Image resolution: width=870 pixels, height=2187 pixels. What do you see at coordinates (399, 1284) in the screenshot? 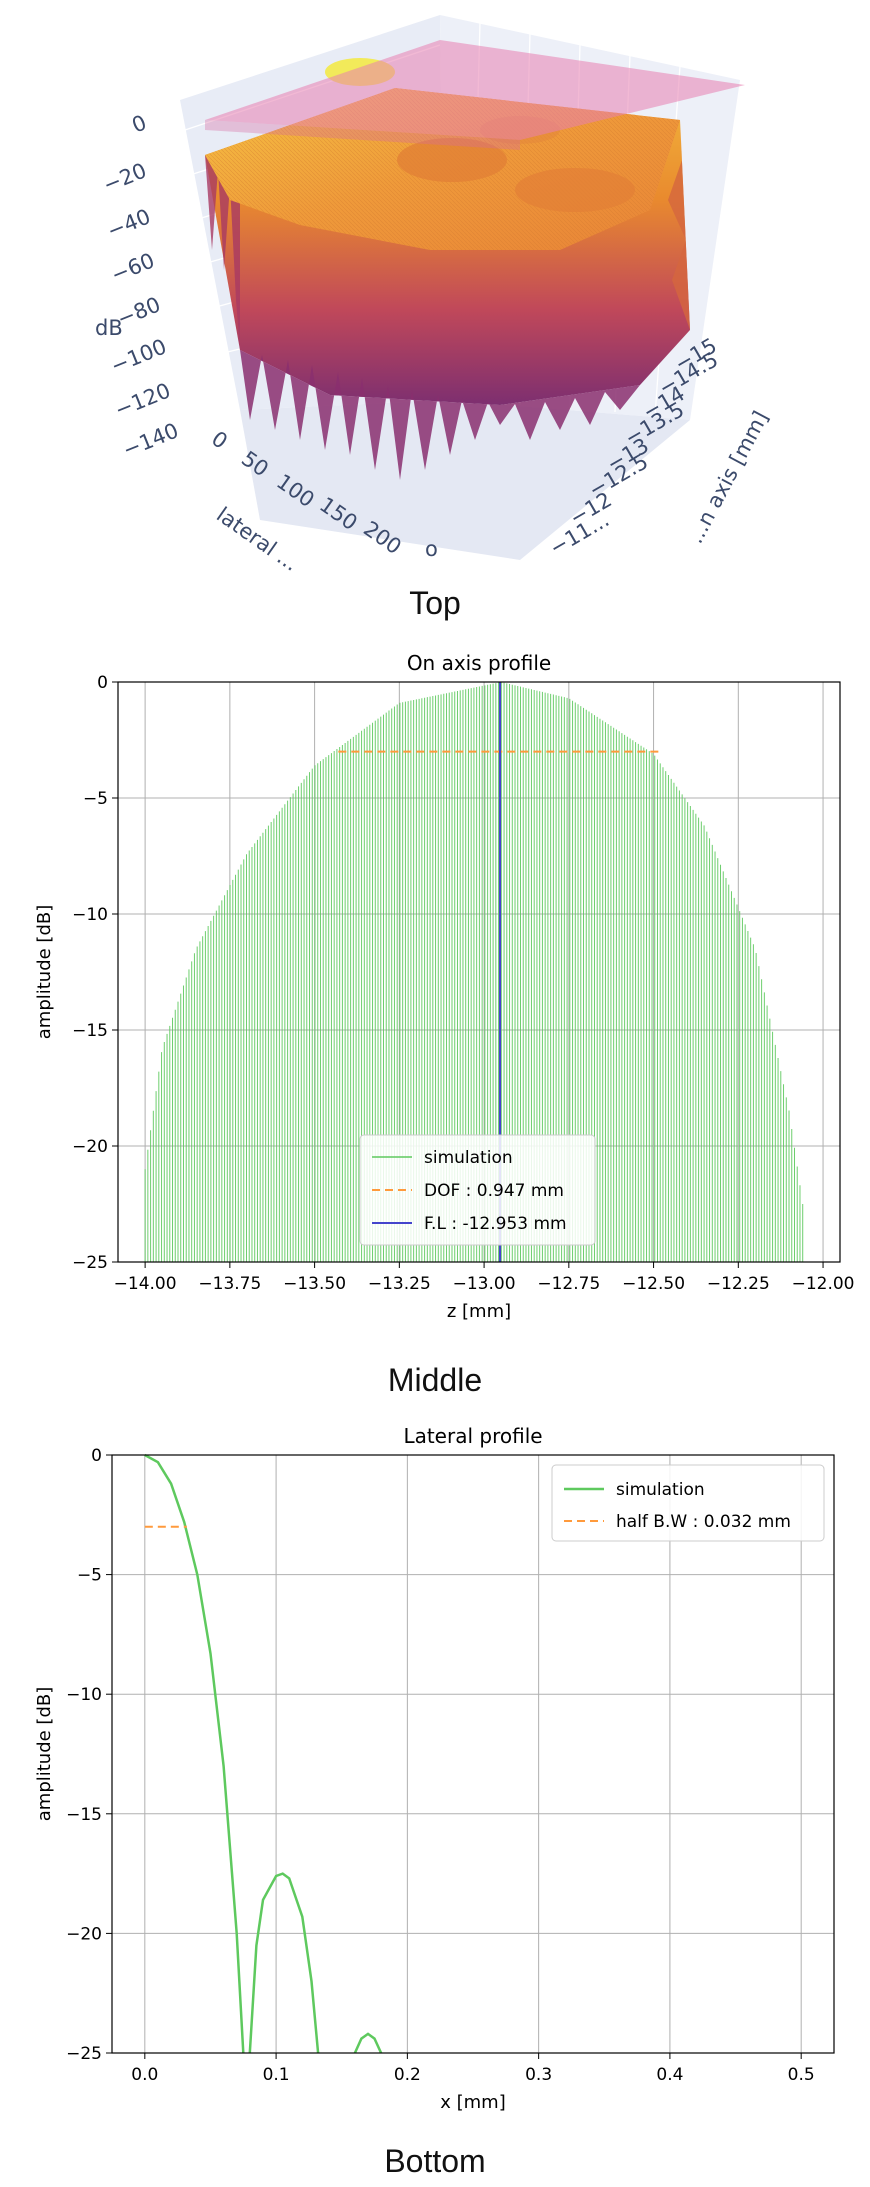
I see `x-tick-label: −13.25` at bounding box center [399, 1284].